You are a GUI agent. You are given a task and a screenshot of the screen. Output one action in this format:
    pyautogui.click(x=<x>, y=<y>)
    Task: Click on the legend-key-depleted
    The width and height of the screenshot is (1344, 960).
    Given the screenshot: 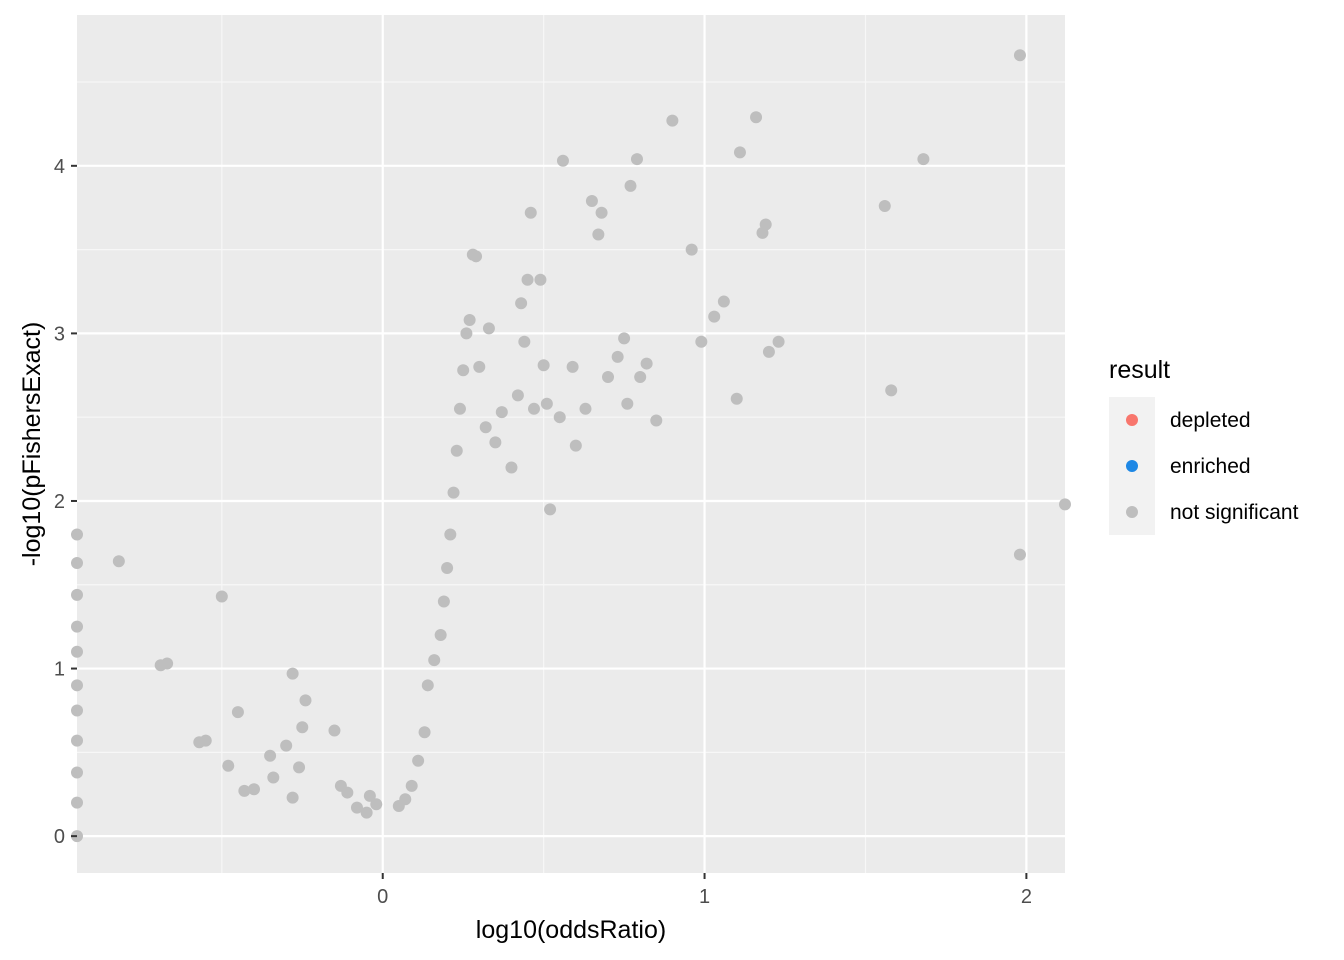 What is the action you would take?
    pyautogui.click(x=1132, y=420)
    